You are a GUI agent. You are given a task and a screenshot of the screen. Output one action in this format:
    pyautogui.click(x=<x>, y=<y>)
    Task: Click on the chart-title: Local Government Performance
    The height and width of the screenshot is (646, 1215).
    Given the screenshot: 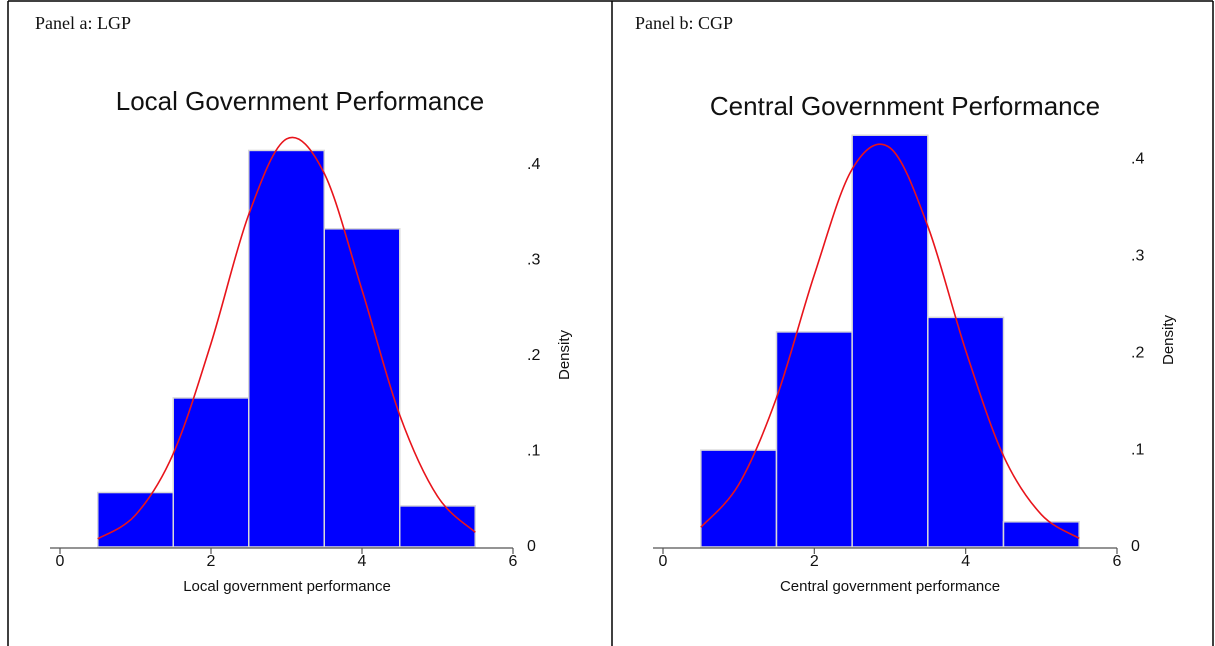 What is the action you would take?
    pyautogui.click(x=300, y=101)
    